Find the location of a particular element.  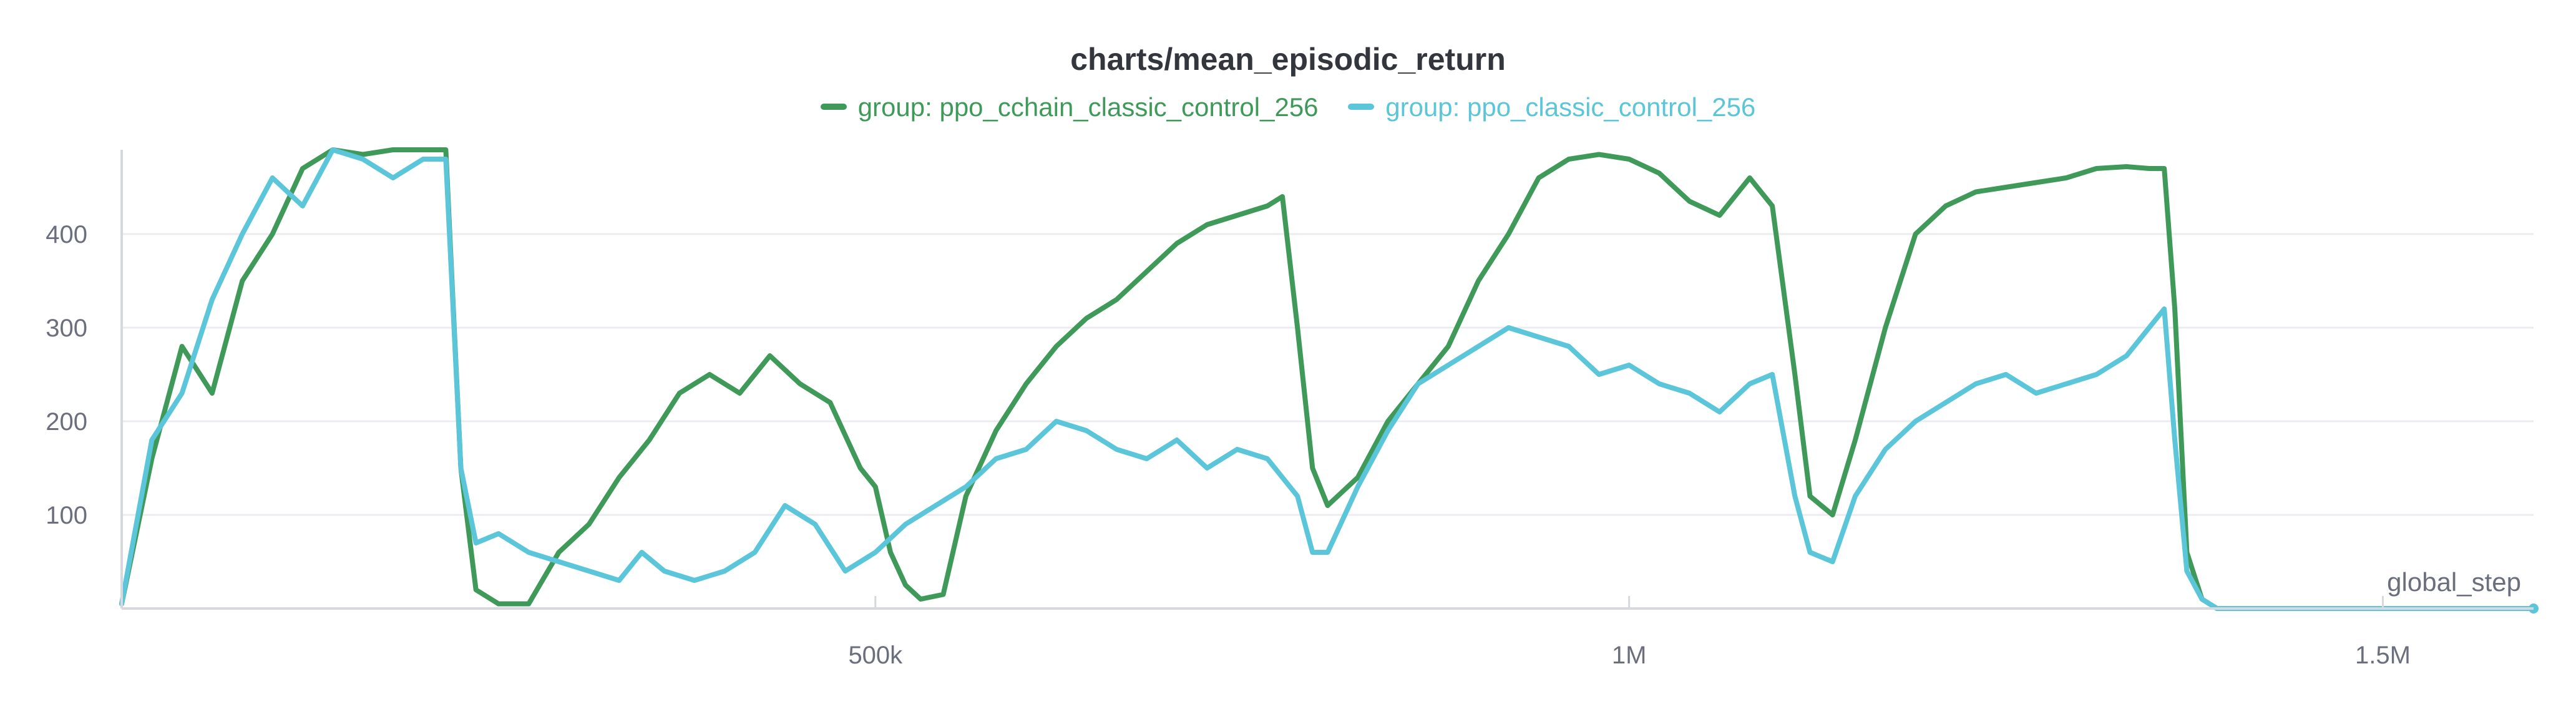

legend-label-cchain: group: ppo_cchain_classic_control_256 is located at coordinates (1088, 107).